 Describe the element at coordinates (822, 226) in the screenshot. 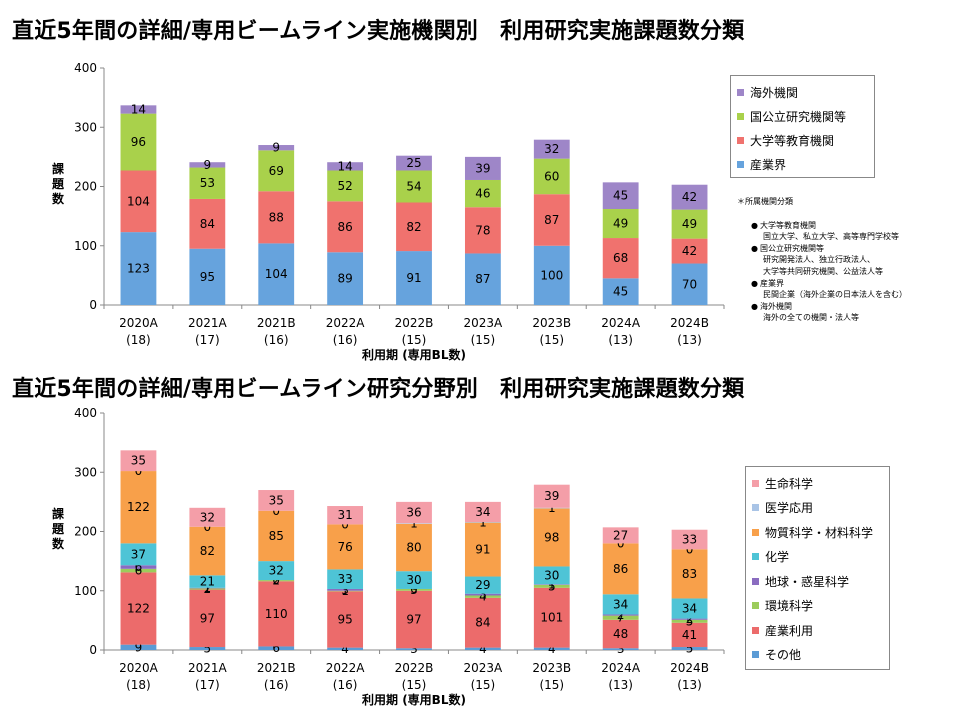

I see `note-category-university: 大学等教育機関` at that location.